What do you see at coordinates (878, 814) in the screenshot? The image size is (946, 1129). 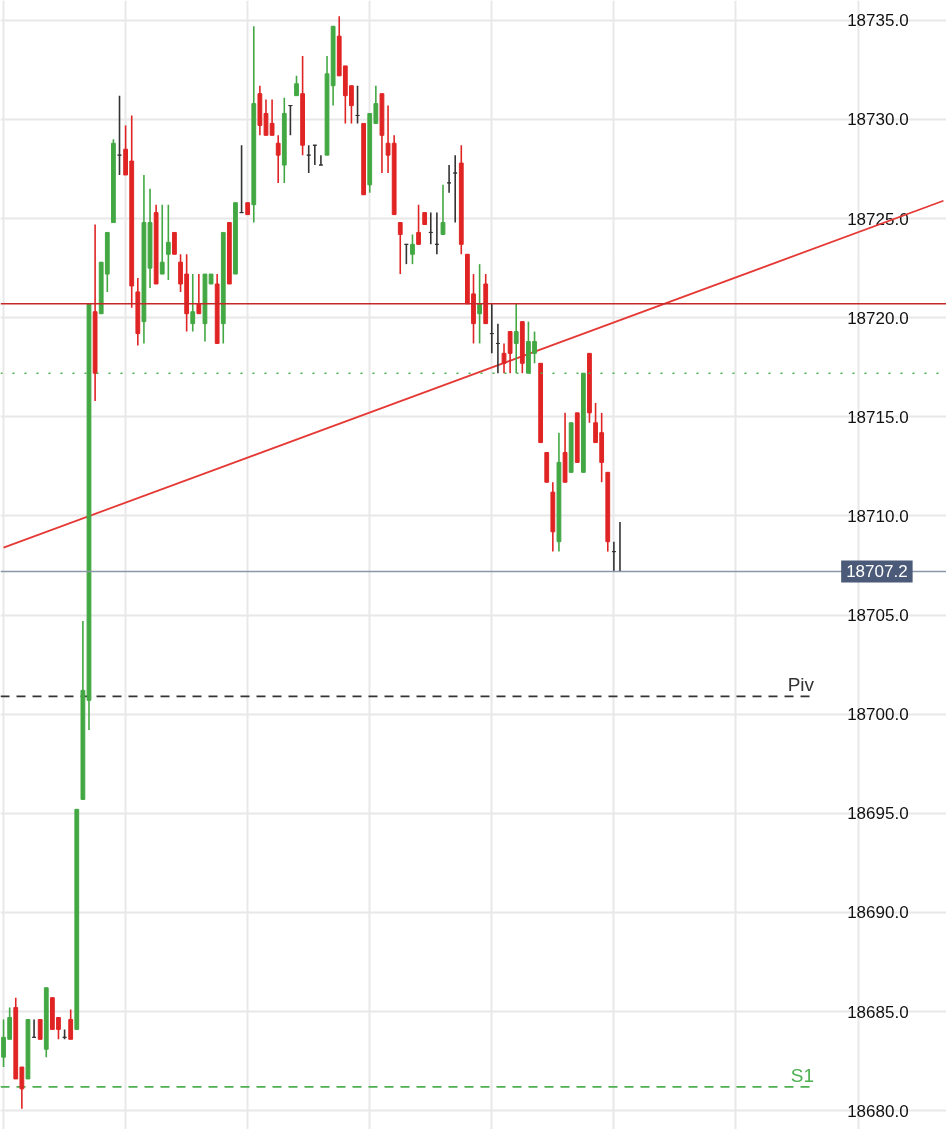 I see `y-tick-label: 18695.0` at bounding box center [878, 814].